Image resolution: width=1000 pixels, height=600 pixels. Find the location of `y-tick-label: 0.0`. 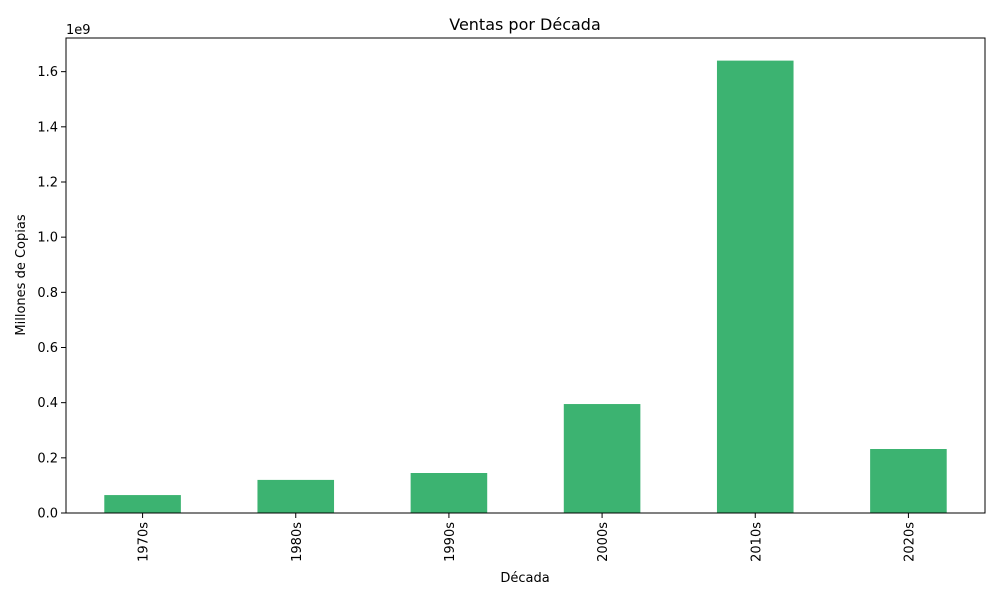

y-tick-label: 0.0 is located at coordinates (47, 514).